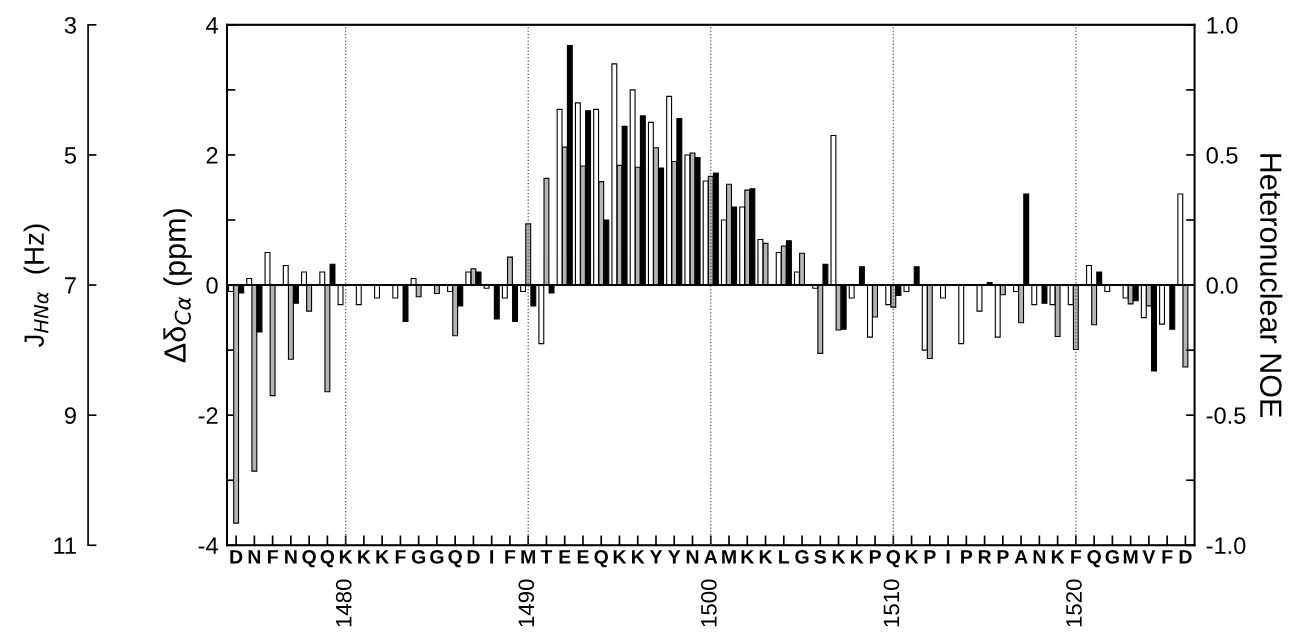  What do you see at coordinates (212, 25) in the screenshot?
I see `y-tick-label: 4` at bounding box center [212, 25].